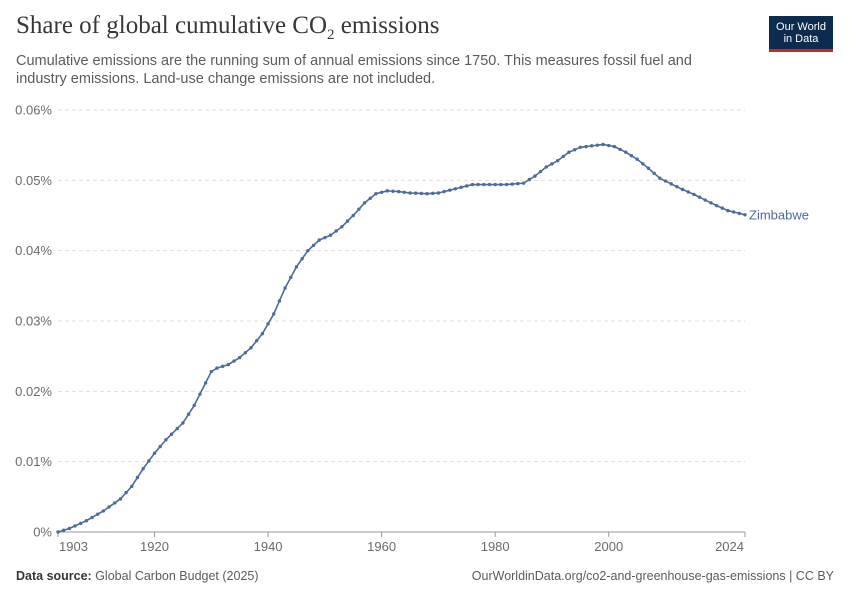 This screenshot has height=600, width=850. What do you see at coordinates (495, 546) in the screenshot?
I see `x-tick-label: 1980` at bounding box center [495, 546].